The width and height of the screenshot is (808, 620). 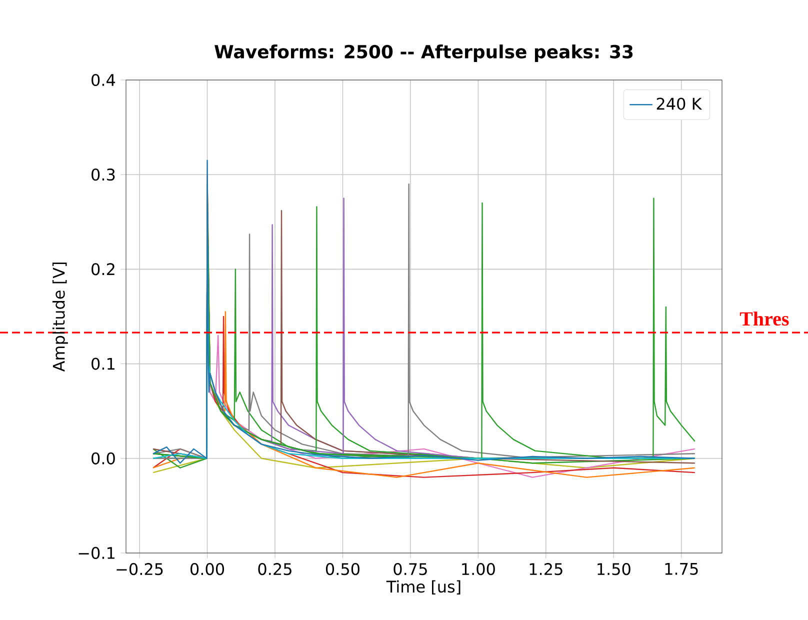 I want to click on x-tick-label: −0.25, so click(x=139, y=569).